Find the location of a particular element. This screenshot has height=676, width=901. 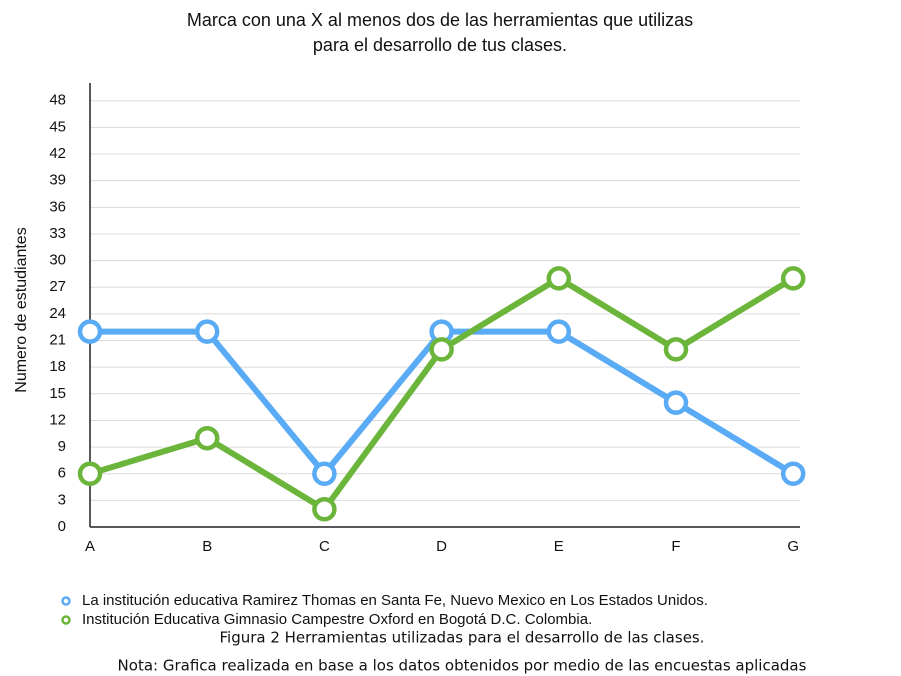

y-tick-label: 0 is located at coordinates (62, 526).